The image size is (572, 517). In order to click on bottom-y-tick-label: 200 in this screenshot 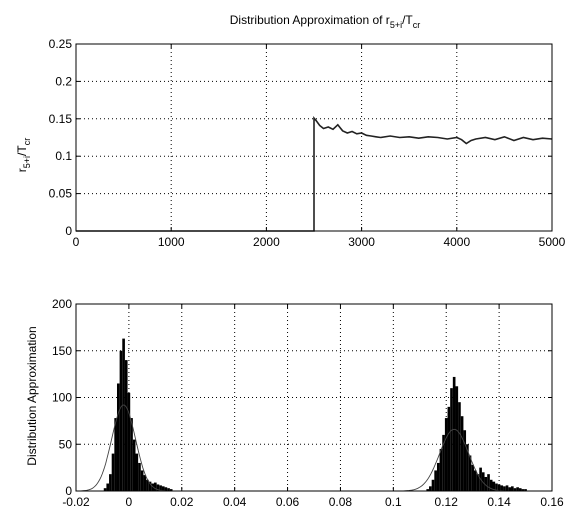, I will do `click(62, 304)`.